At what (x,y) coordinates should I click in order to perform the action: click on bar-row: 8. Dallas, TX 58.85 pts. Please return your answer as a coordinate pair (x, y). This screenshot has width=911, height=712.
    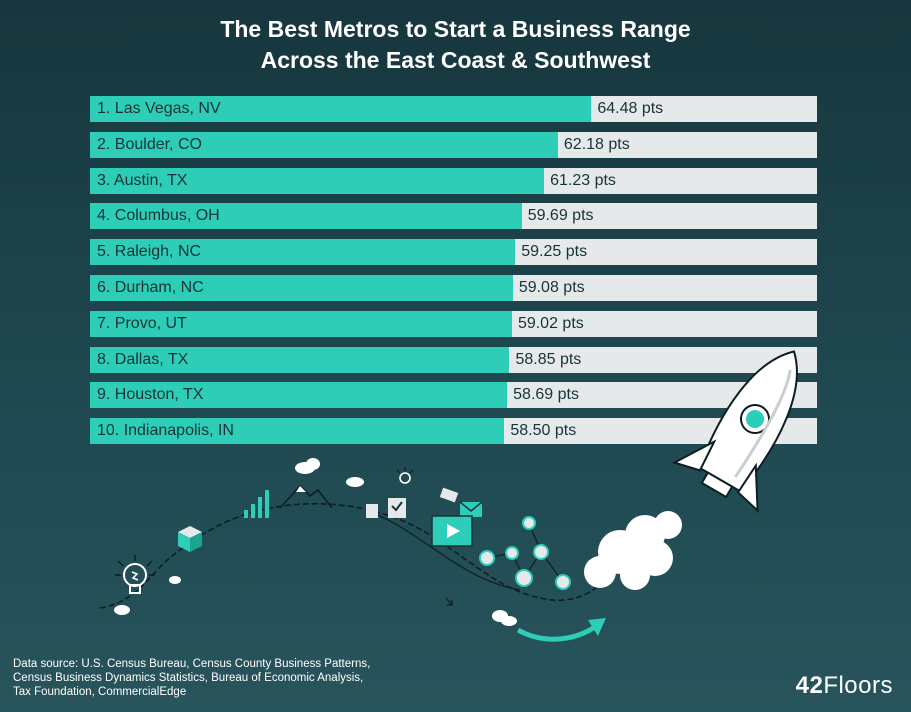
    Looking at the image, I should click on (453, 359).